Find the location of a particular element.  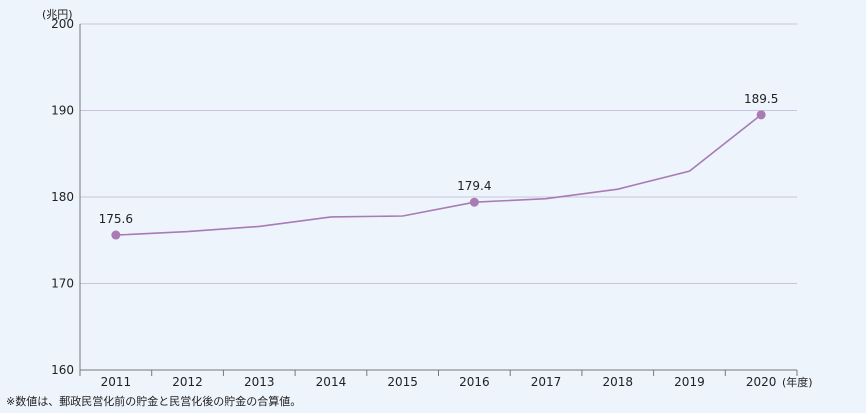

x-tick-2013: 2013 is located at coordinates (259, 382).